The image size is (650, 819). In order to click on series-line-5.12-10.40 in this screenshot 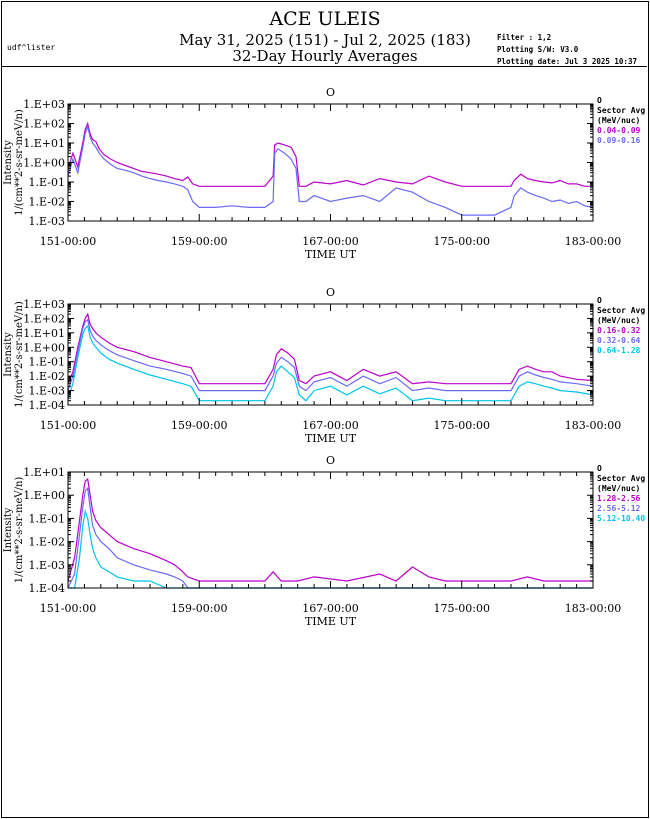, I will do `click(330, 549)`.